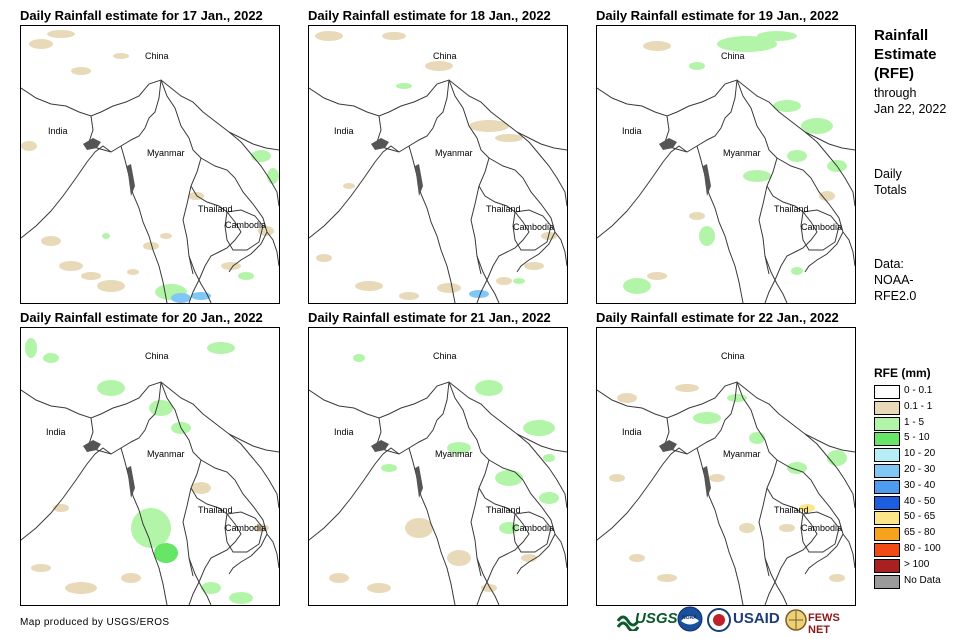 The image size is (967, 639). Describe the element at coordinates (157, 56) in the screenshot. I see `label-china: China` at that location.